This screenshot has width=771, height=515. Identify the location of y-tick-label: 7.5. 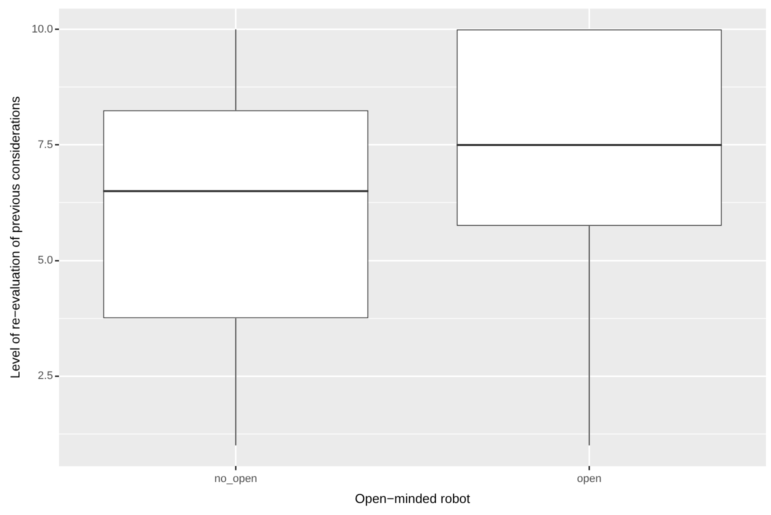
(46, 144).